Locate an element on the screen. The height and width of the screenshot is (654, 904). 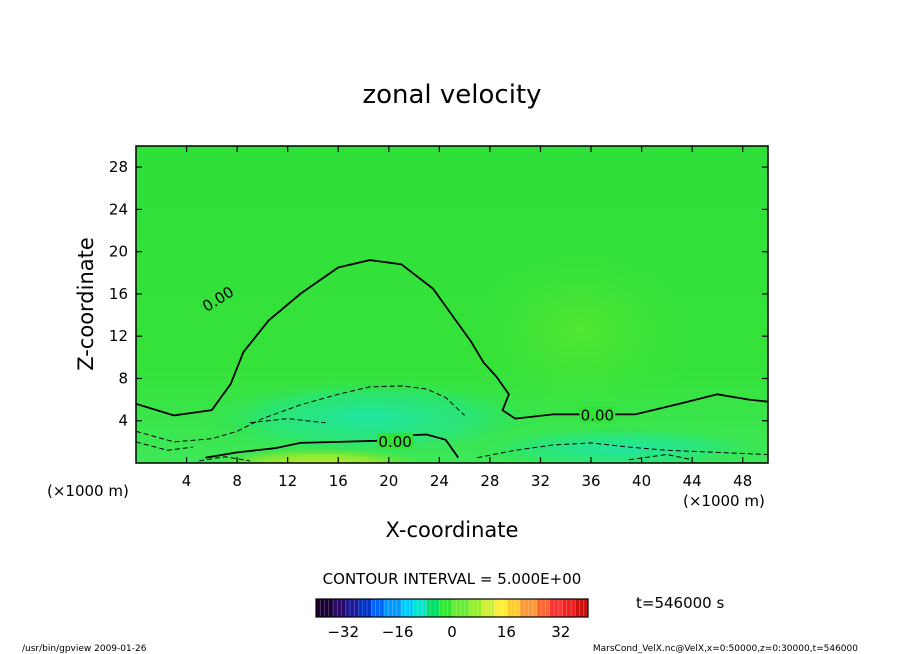
x-tick-label: 24 is located at coordinates (439, 481).